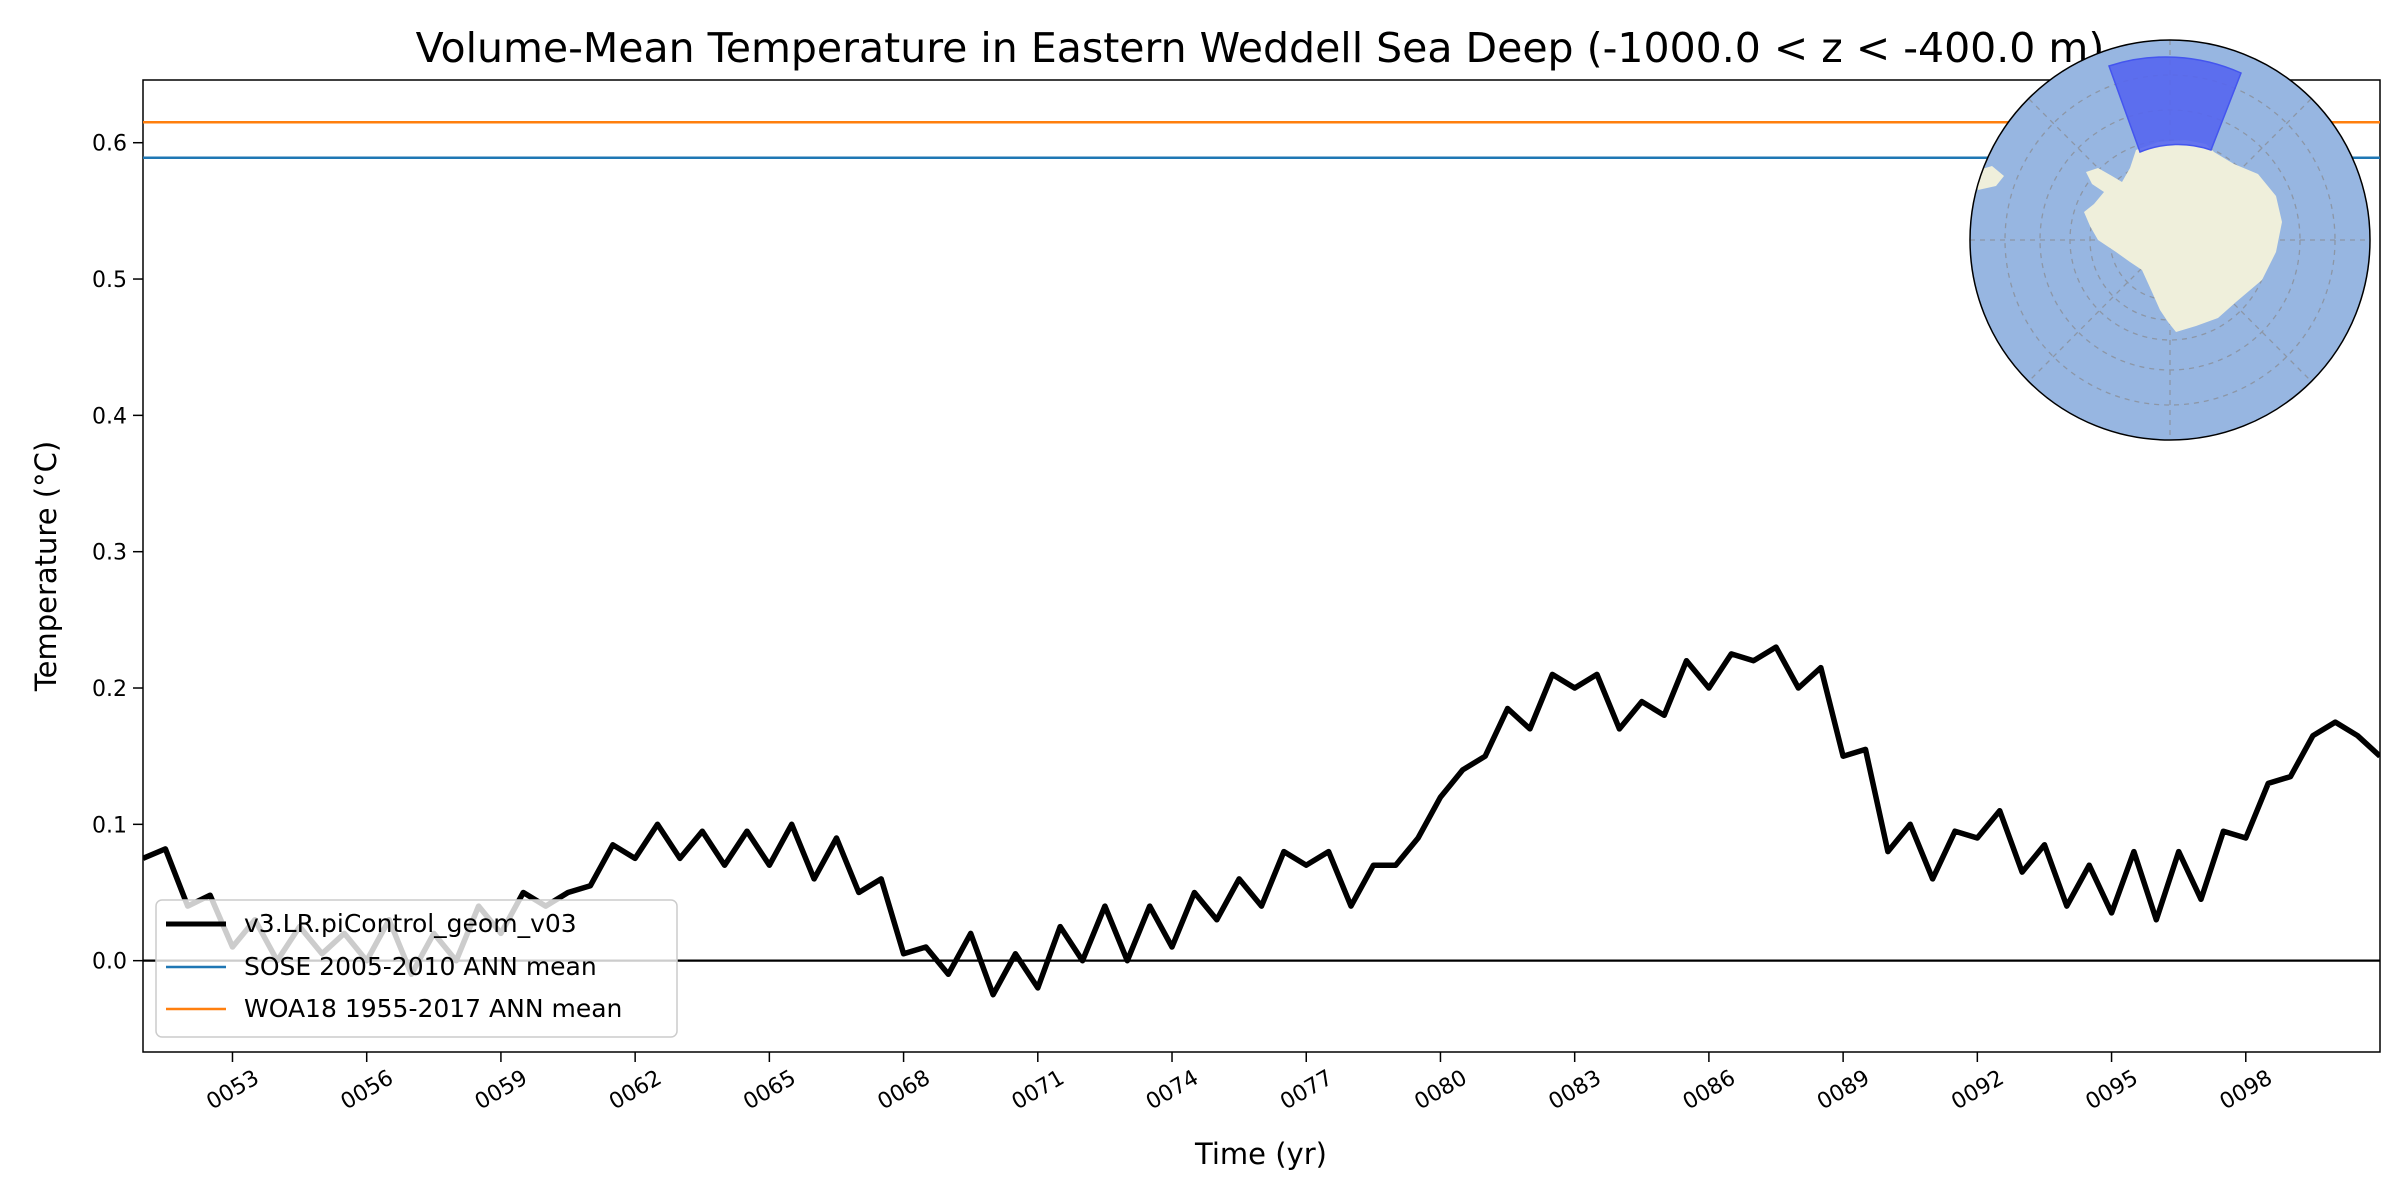 The image size is (2400, 1200). Describe the element at coordinates (904, 1091) in the screenshot. I see `x-tick-label: 0068` at that location.